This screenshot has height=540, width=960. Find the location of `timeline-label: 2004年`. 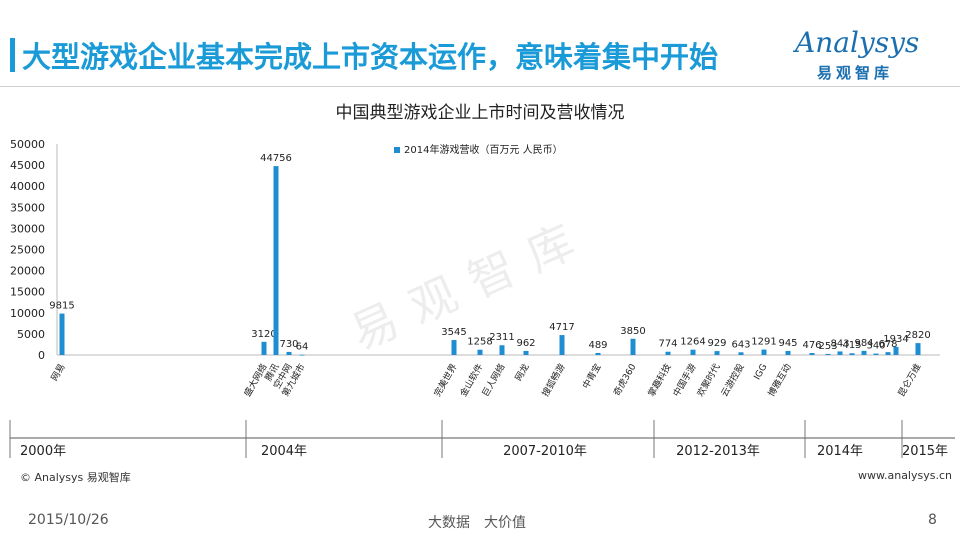

timeline-label: 2004年 is located at coordinates (284, 451).